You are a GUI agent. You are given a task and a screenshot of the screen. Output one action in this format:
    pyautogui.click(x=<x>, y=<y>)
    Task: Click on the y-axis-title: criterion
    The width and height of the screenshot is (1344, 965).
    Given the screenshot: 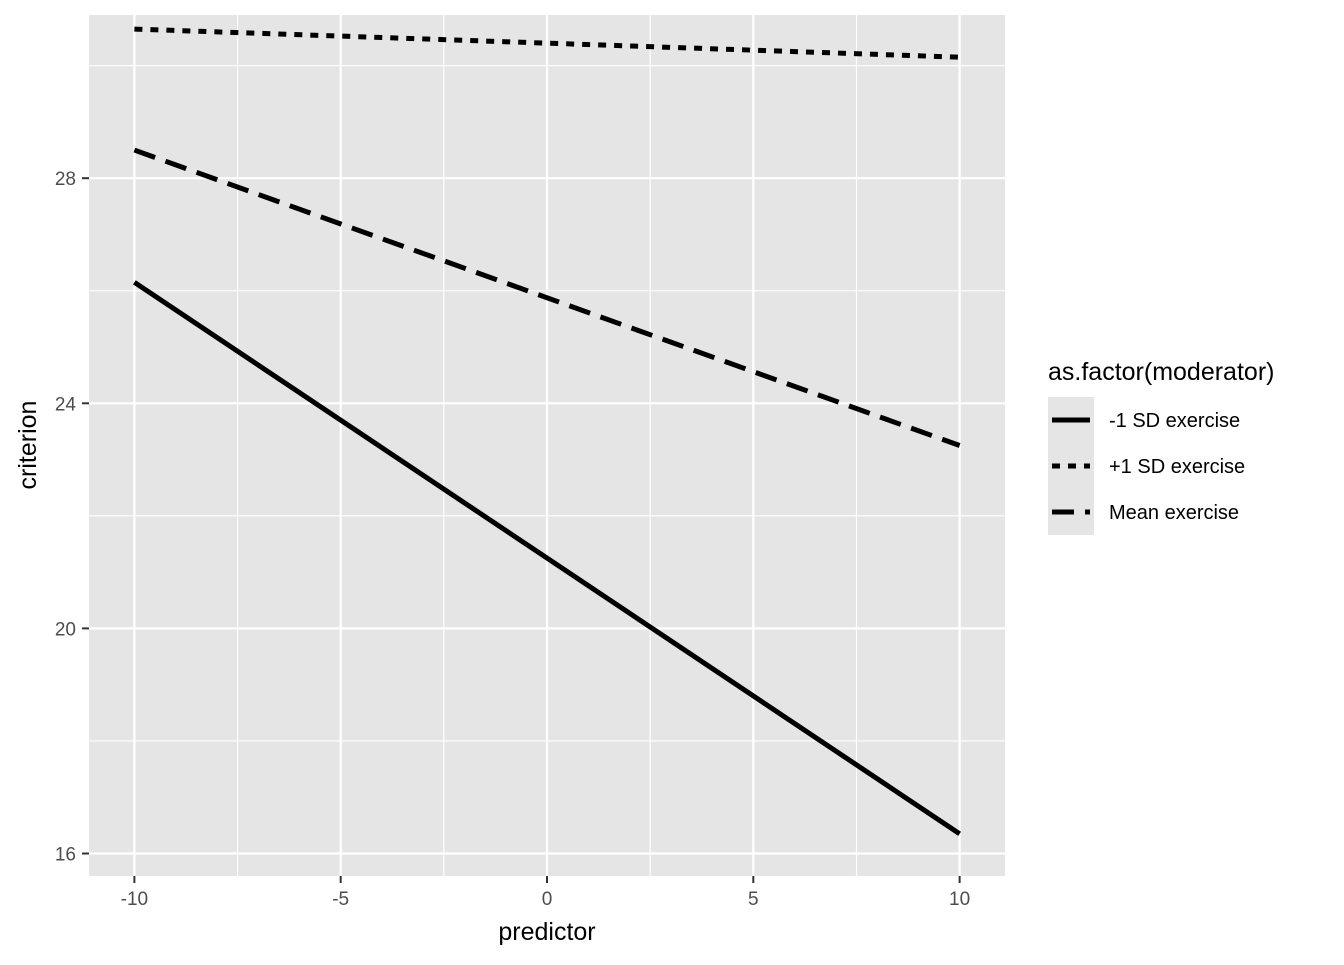 What is the action you would take?
    pyautogui.click(x=28, y=445)
    